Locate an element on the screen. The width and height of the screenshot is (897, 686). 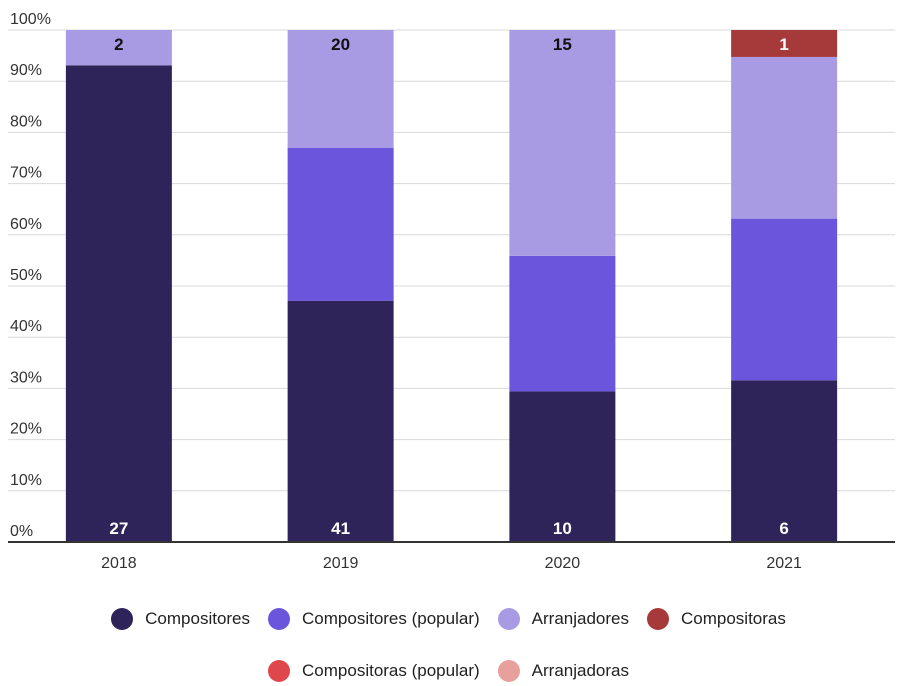
legend-row-2: Compositoras (popular) Arranjadoras is located at coordinates (448, 671).